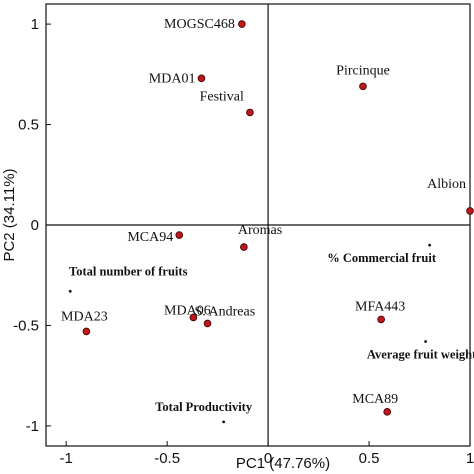  Describe the element at coordinates (66, 458) in the screenshot. I see `x-tick-label: -1` at that location.